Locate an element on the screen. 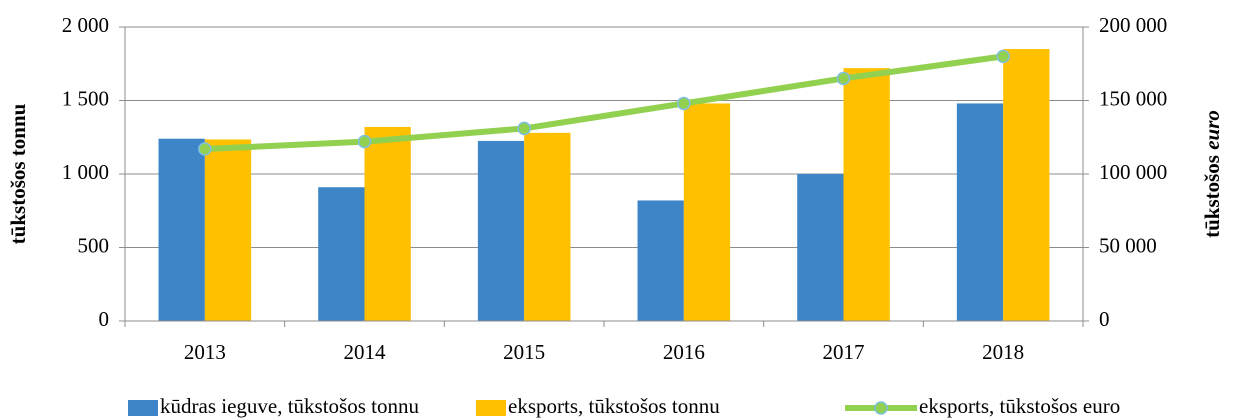 This screenshot has width=1233, height=419. y2-axis-label-emphasis: euro is located at coordinates (1212, 130).